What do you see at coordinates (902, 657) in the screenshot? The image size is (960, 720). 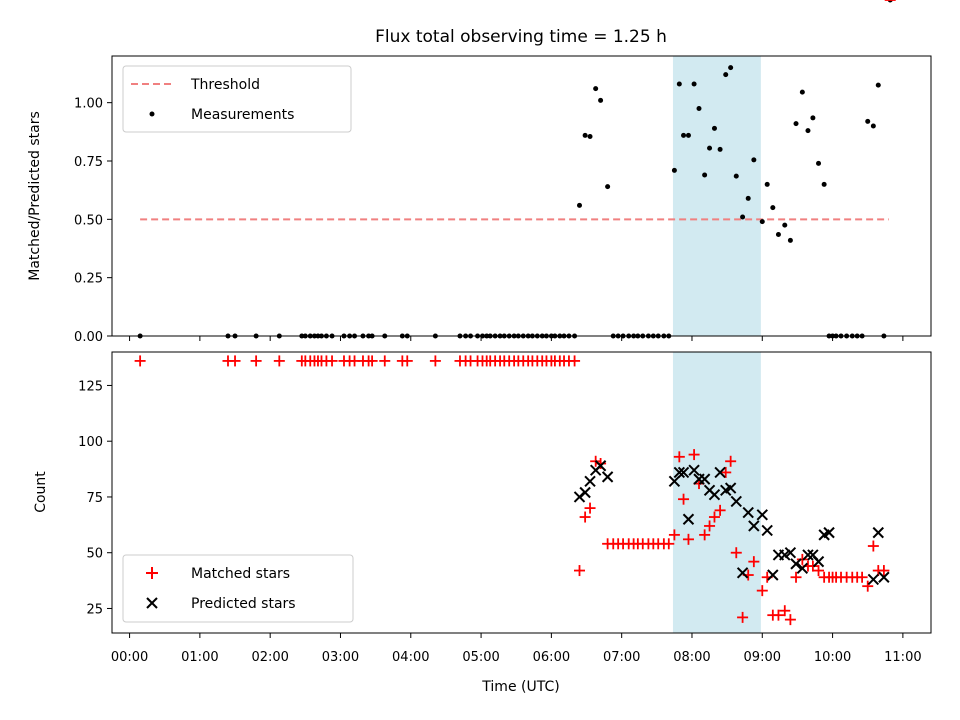 I see `x-tick-label: 11:00` at bounding box center [902, 657].